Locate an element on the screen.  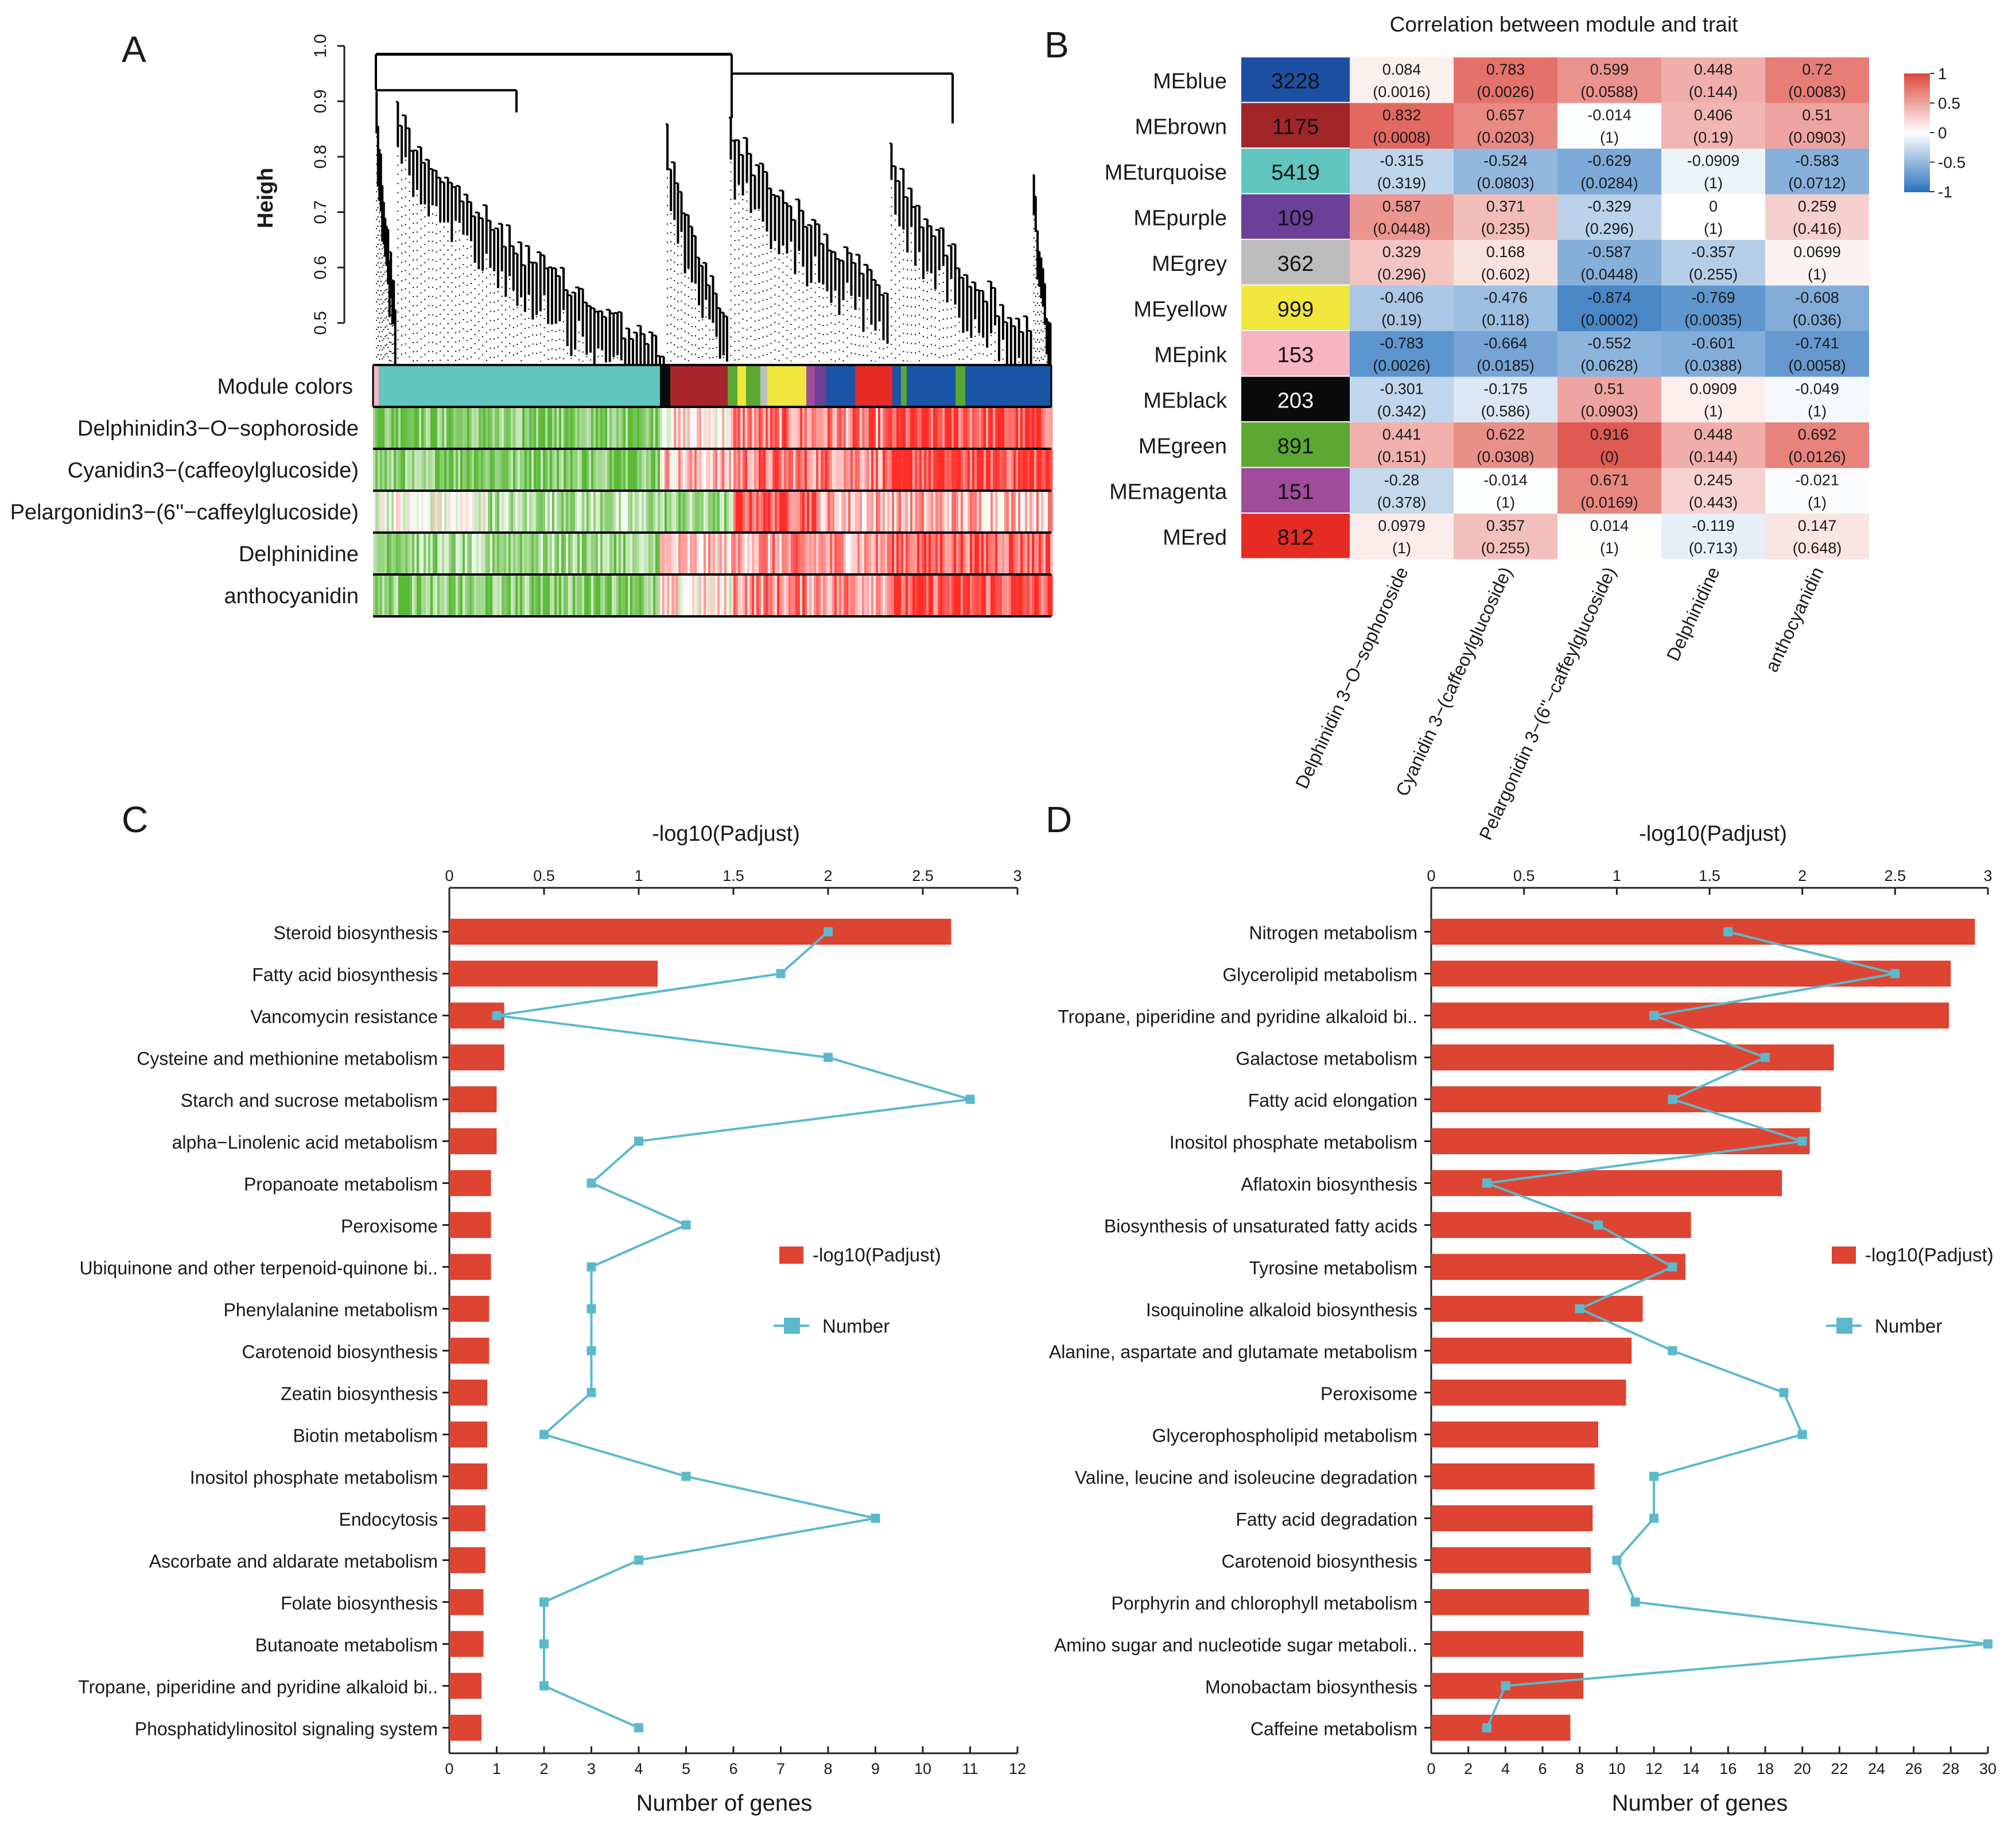
category-label: Phenylalanine metabolism is located at coordinates (330, 1310).